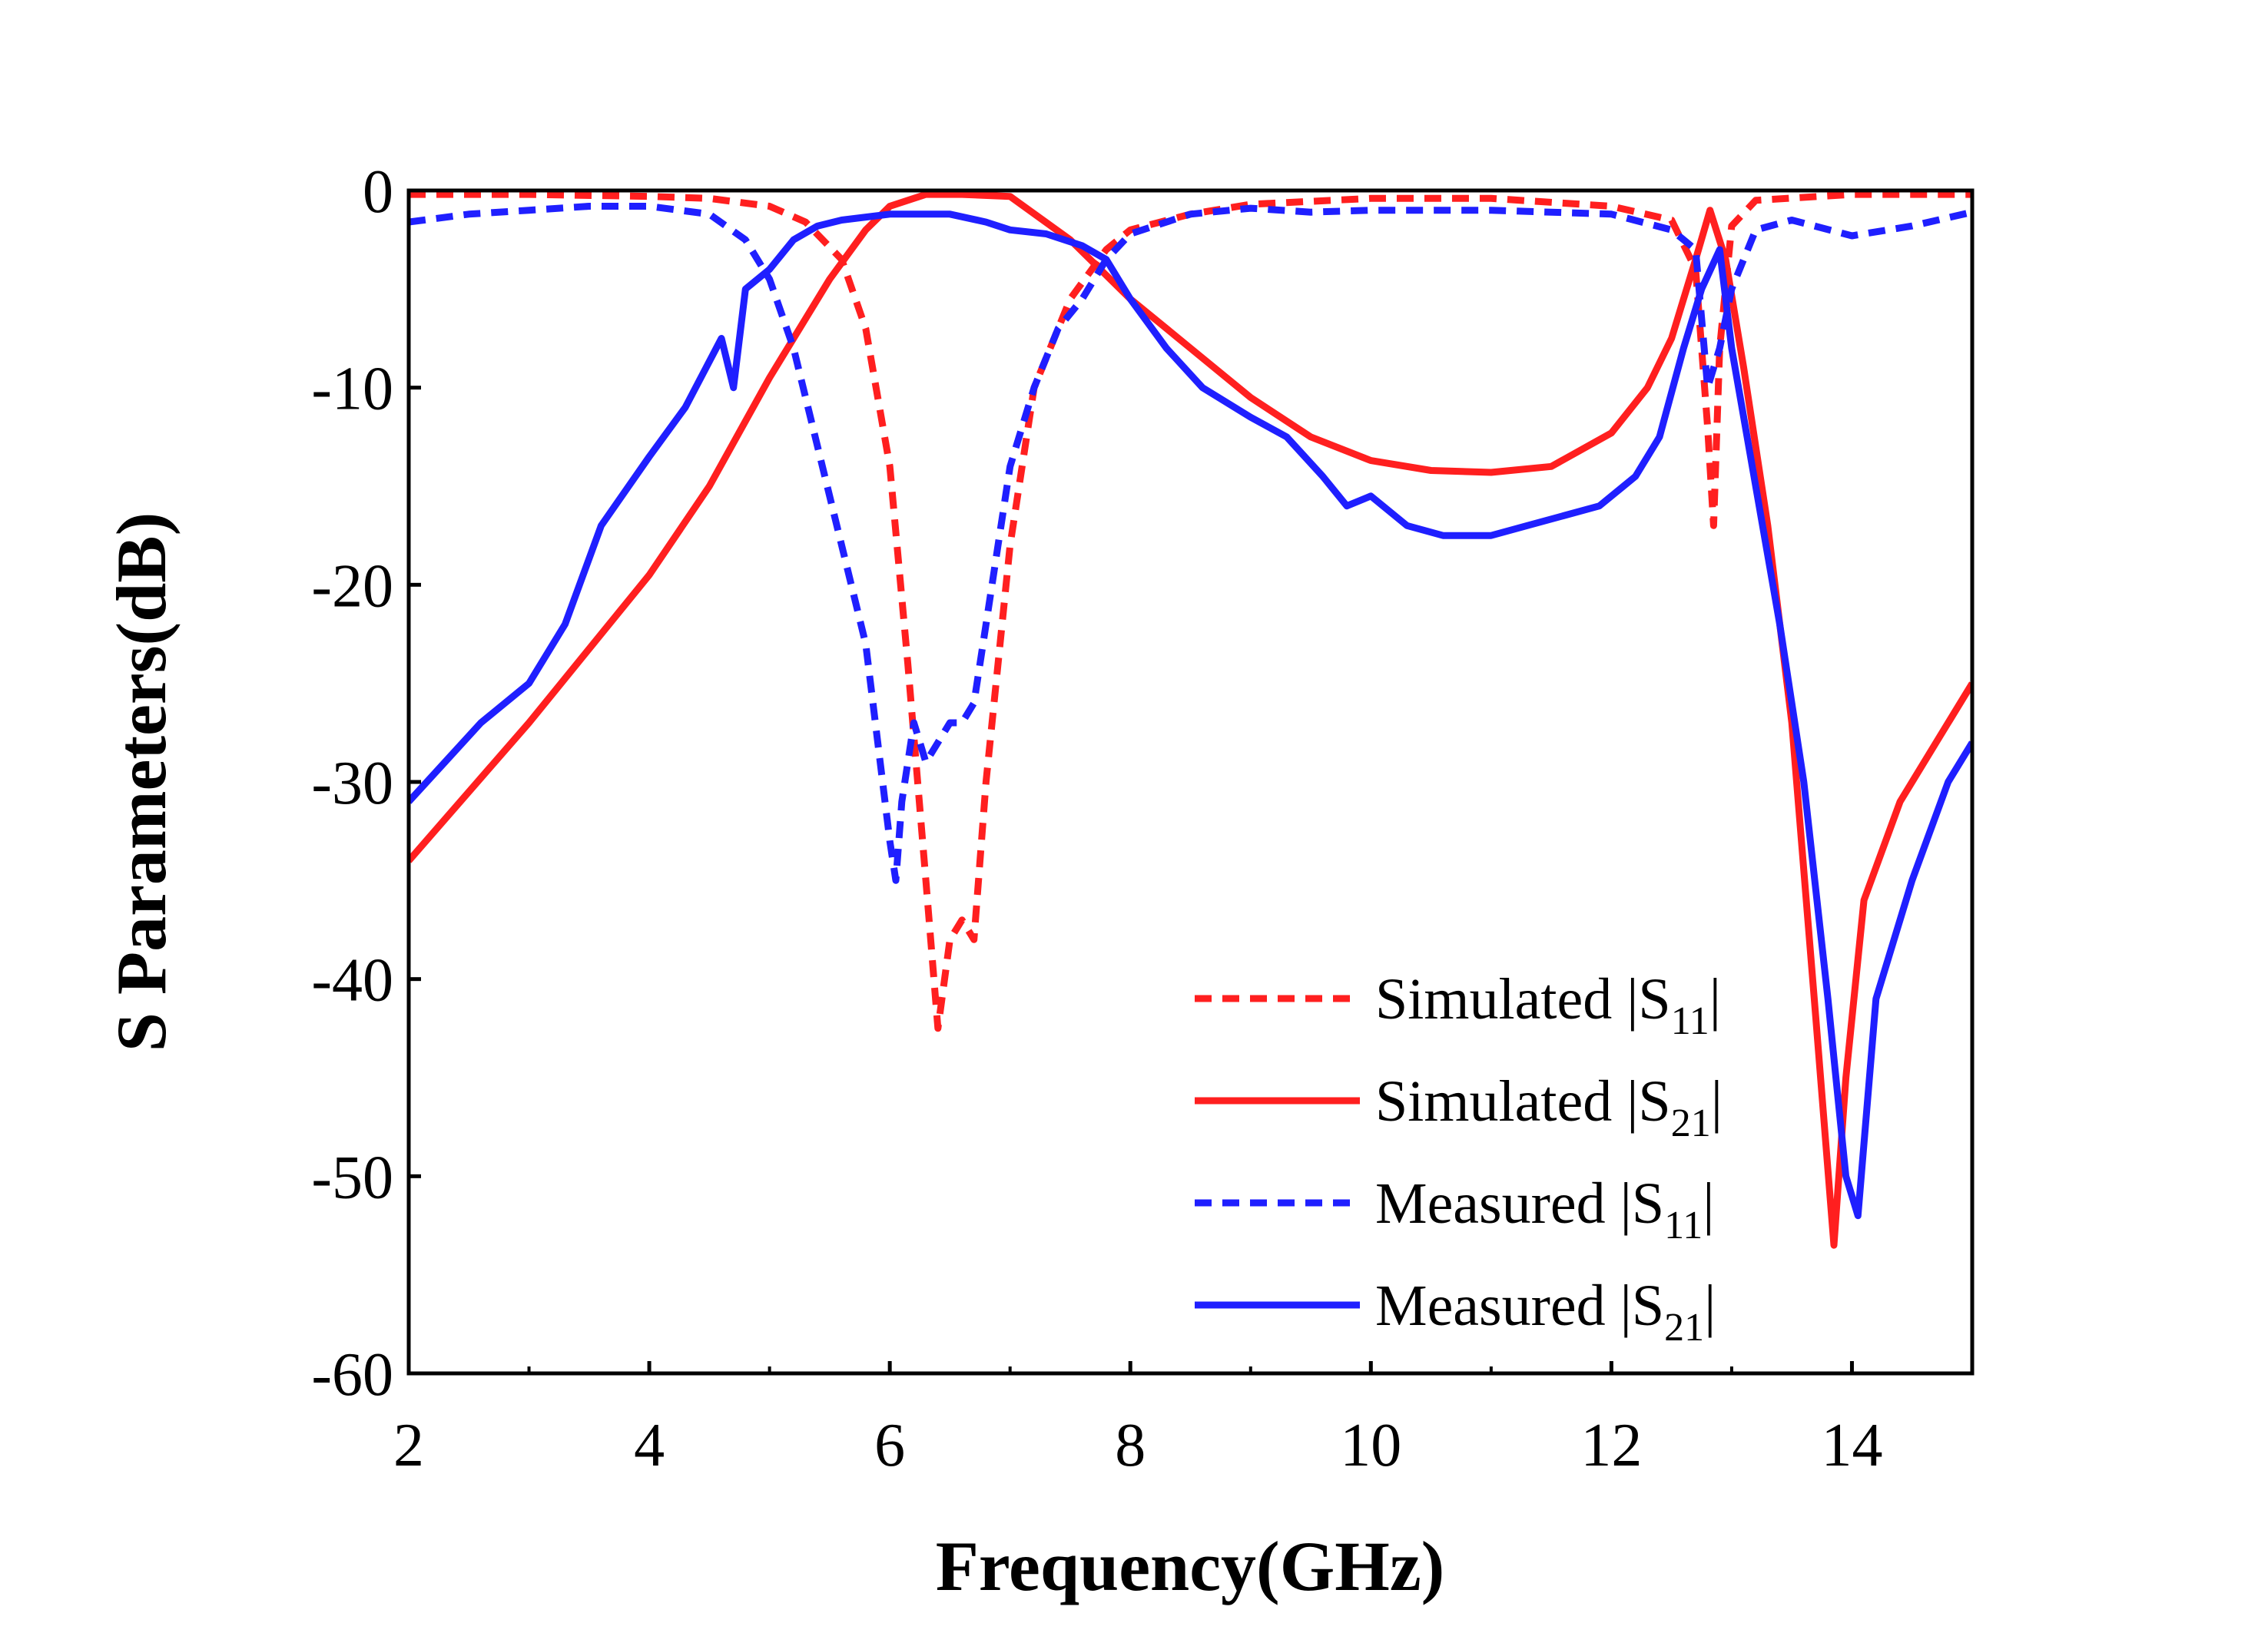 This screenshot has height=1633, width=2268. Describe the element at coordinates (352, 1375) in the screenshot. I see `y-tick-label: -60` at that location.